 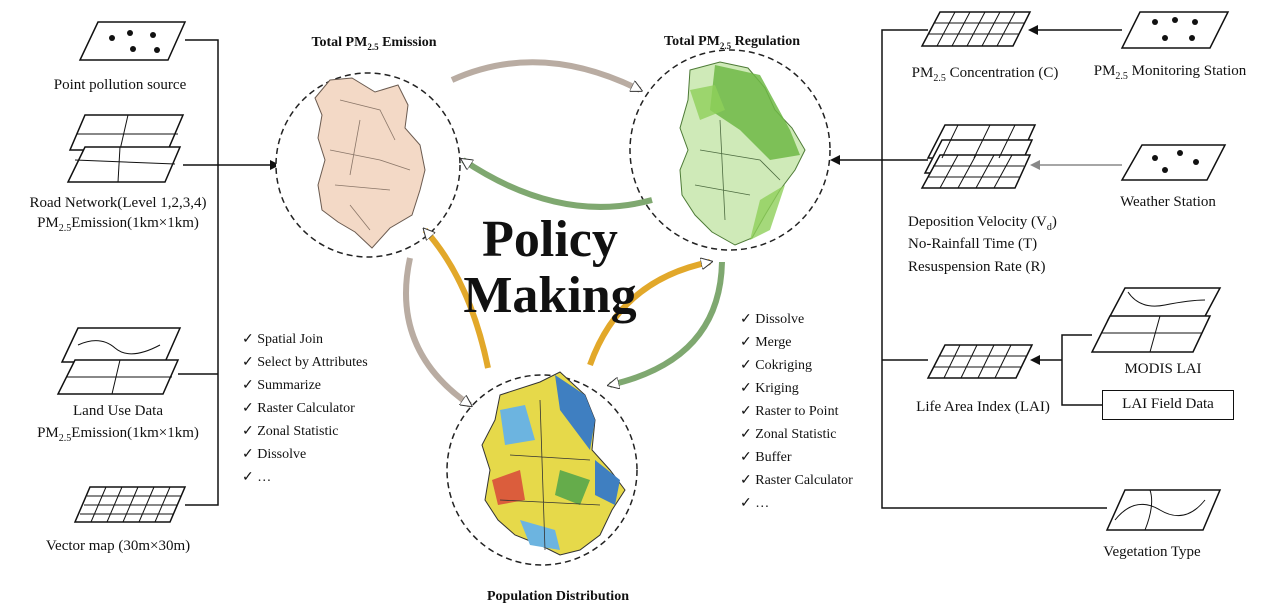 What do you see at coordinates (550, 239) in the screenshot?
I see `policy-word: Policy` at bounding box center [550, 239].